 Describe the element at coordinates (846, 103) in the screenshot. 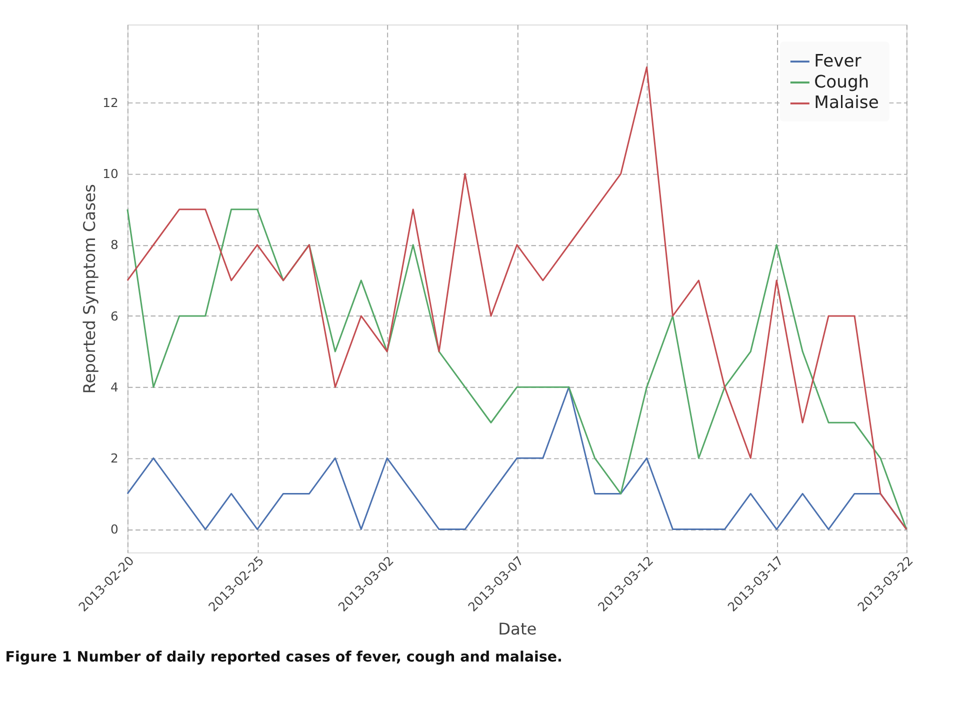

I see `legend-label: Malaise` at that location.